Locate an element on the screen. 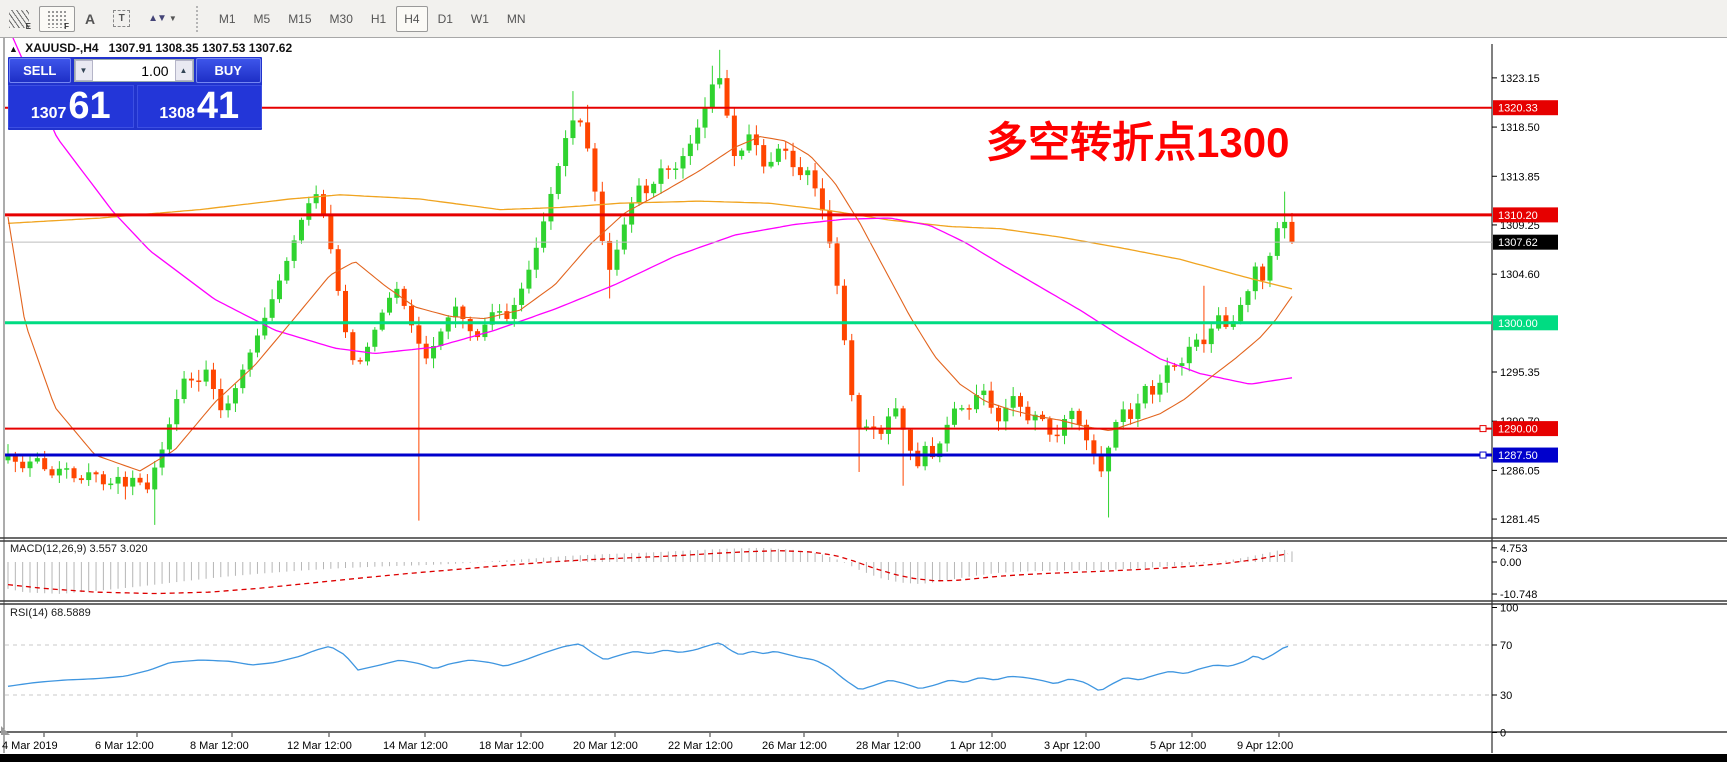 This screenshot has width=1727, height=762. arrange-objects-icon: ▲▼ ▼ is located at coordinates (162, 19).